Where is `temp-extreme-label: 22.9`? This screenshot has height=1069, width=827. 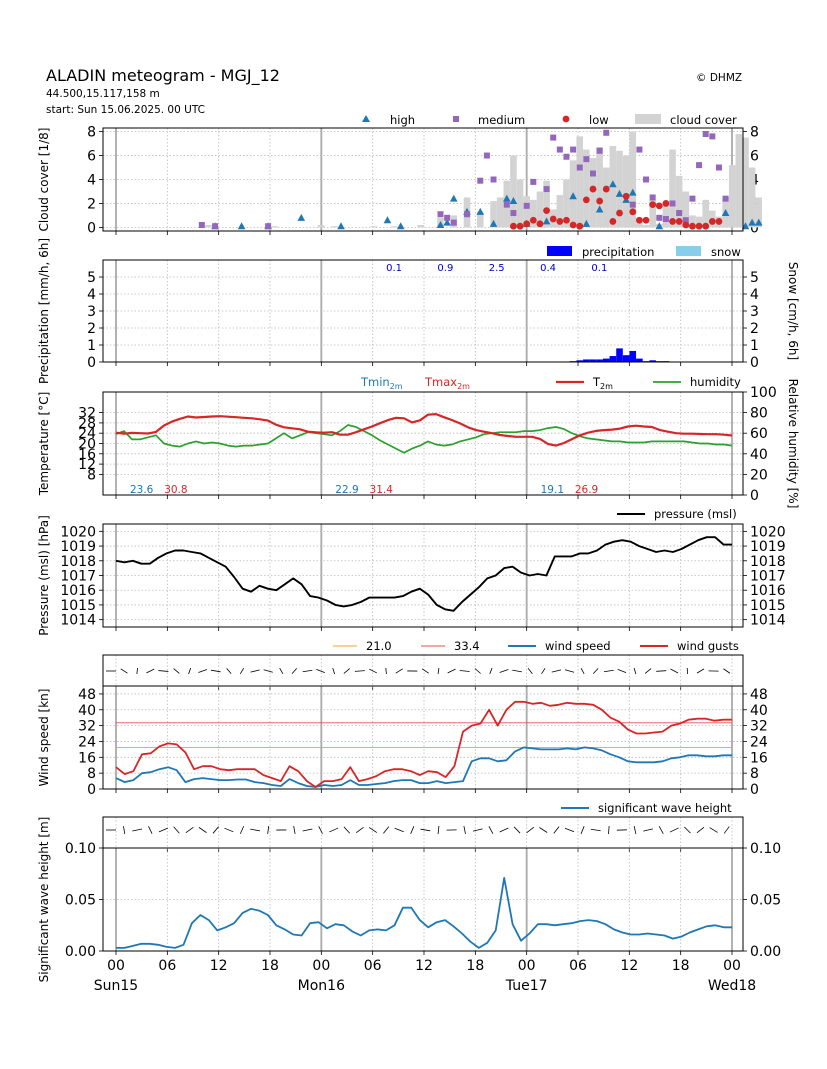 temp-extreme-label: 22.9 is located at coordinates (346, 490).